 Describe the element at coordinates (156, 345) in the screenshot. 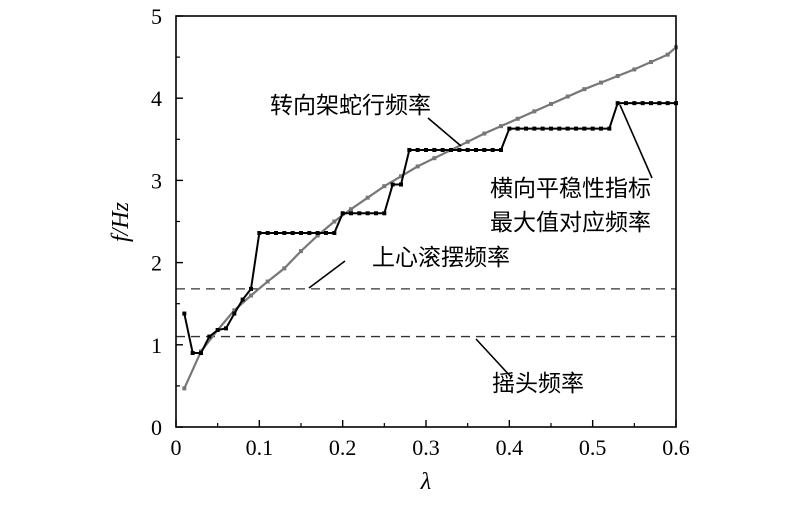

I see `y-tick-label: 1` at that location.